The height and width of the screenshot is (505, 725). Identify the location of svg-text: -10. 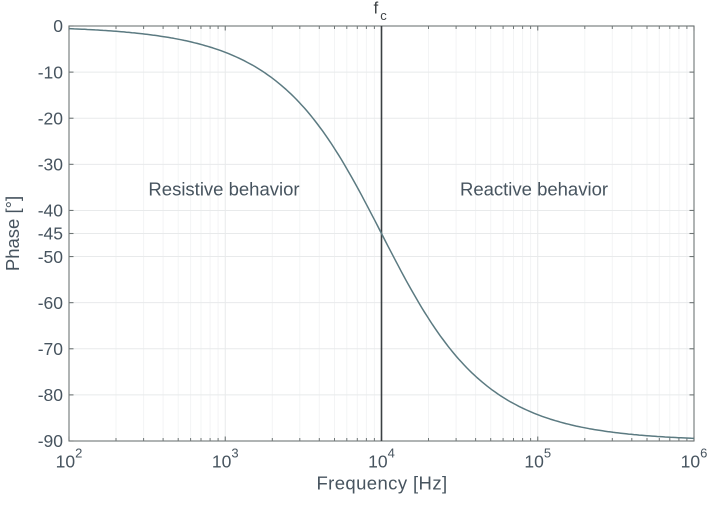
(51, 72).